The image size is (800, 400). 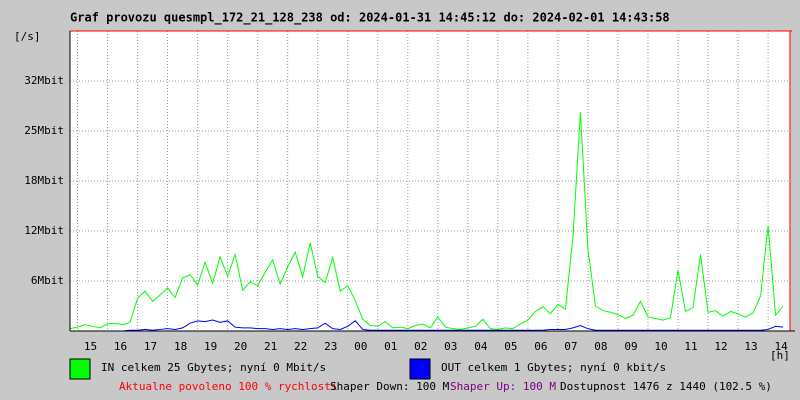 What do you see at coordinates (720, 346) in the screenshot?
I see `x-tick-label: 12` at bounding box center [720, 346].